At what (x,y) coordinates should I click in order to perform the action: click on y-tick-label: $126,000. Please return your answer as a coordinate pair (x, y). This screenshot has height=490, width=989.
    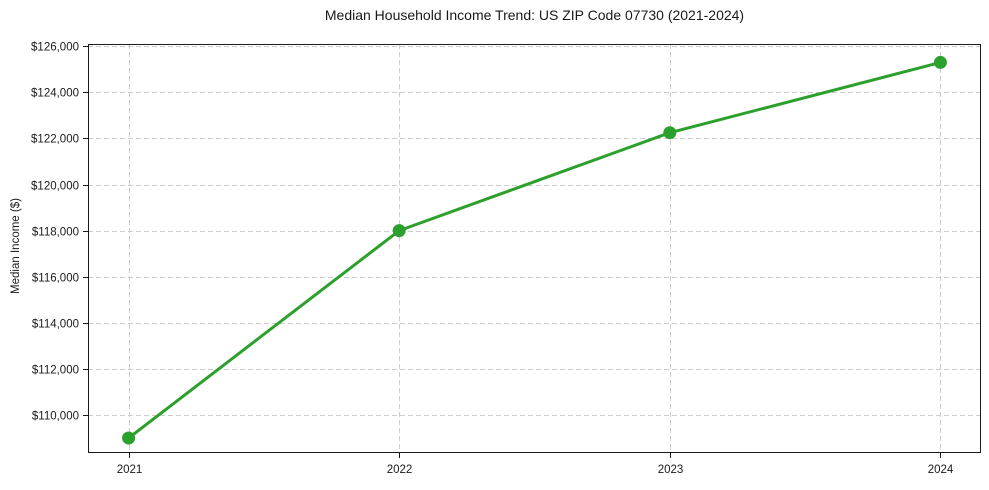
    Looking at the image, I should click on (55, 48).